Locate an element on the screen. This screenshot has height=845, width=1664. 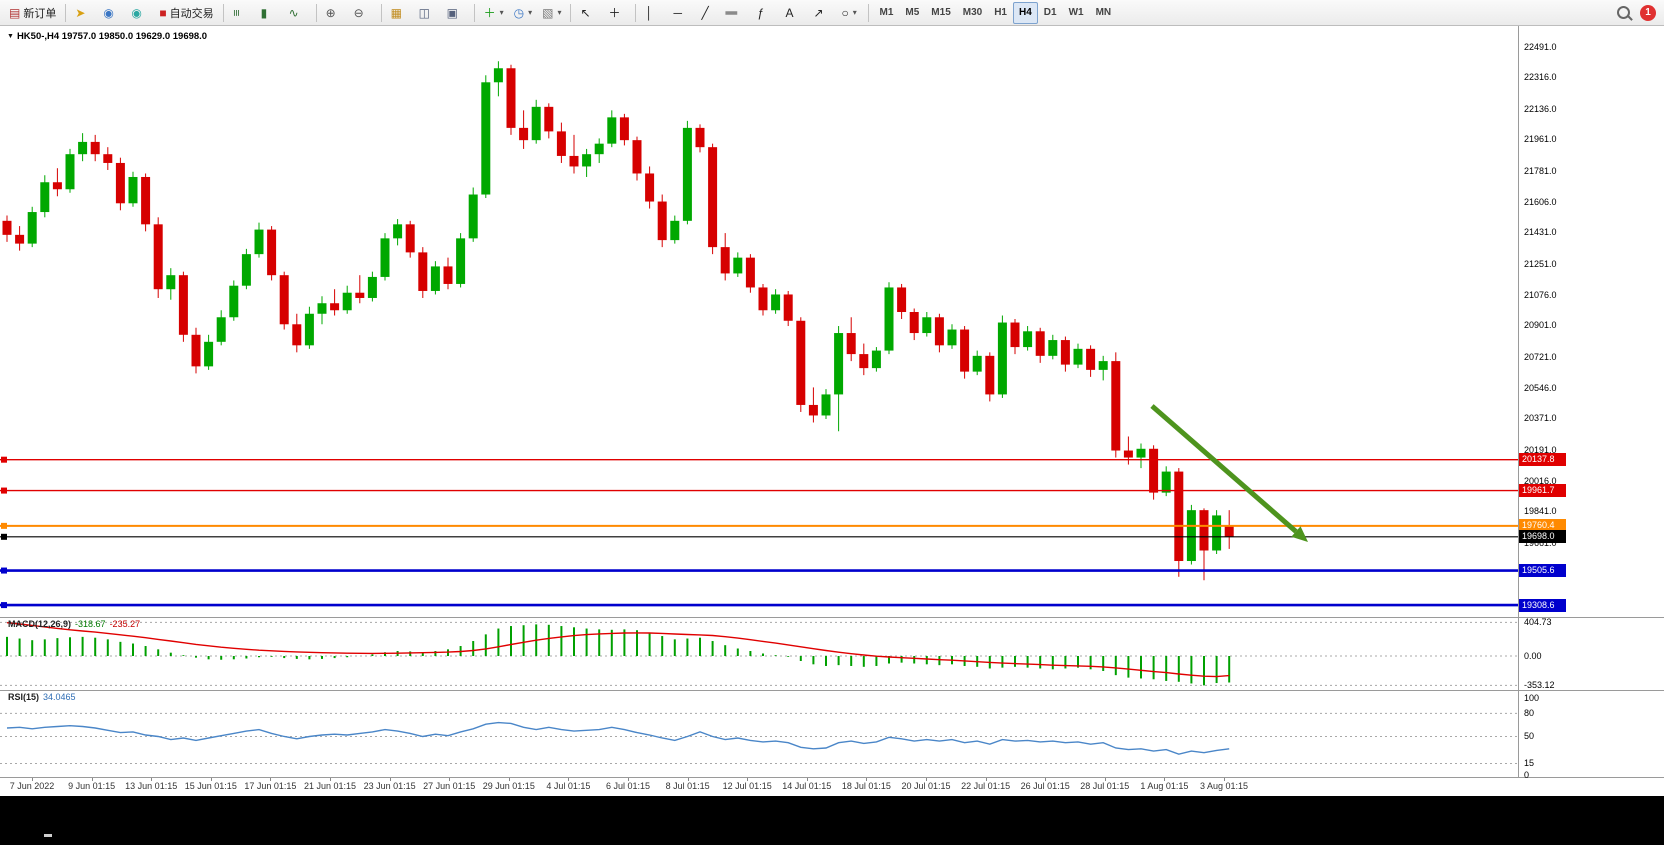
channel-button: ∥ is located at coordinates (738, 13).